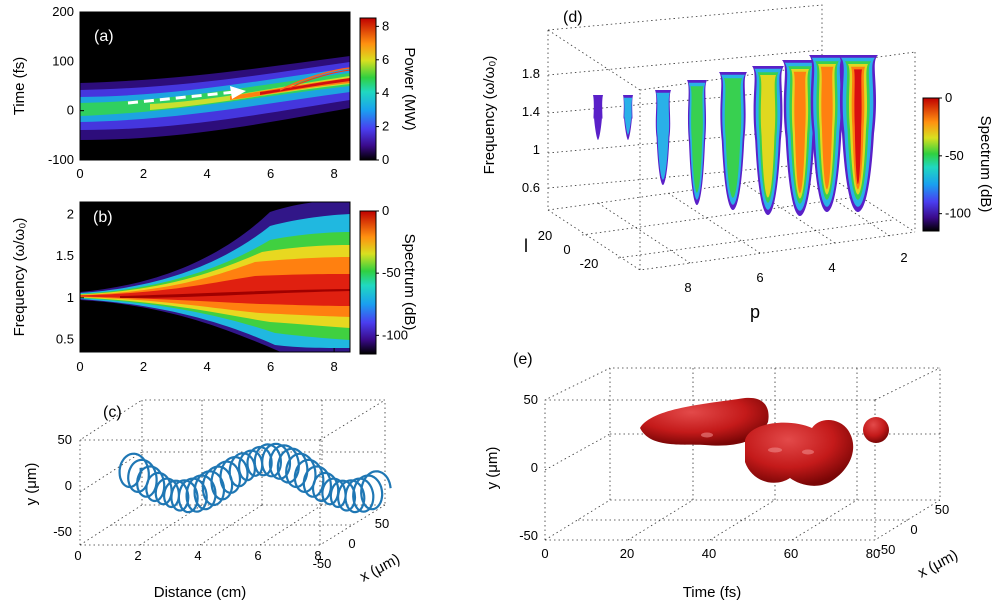  Describe the element at coordinates (759, 277) in the screenshot. I see `panel-d-p-tick: 6` at that location.